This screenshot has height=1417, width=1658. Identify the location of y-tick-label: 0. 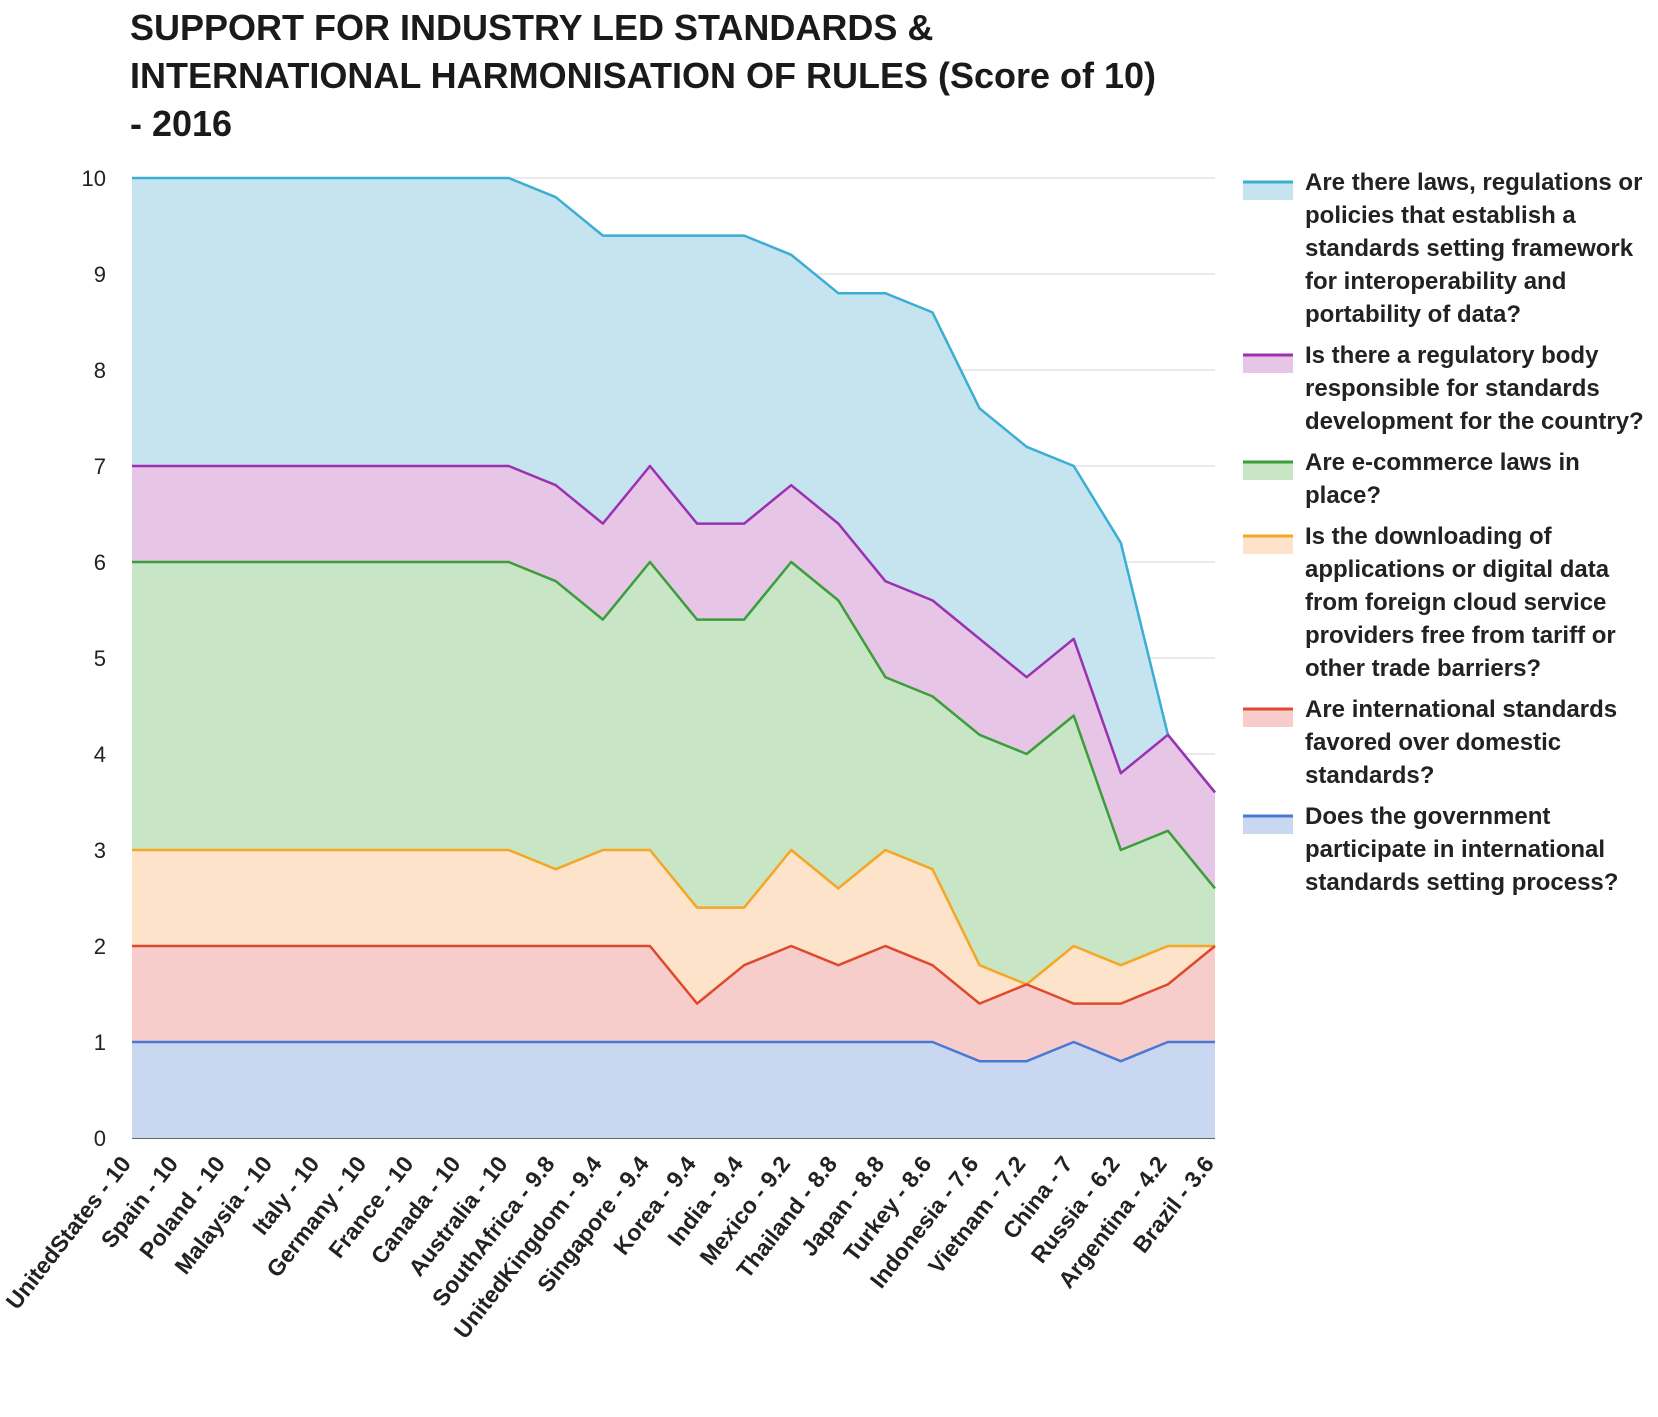
(100, 1138).